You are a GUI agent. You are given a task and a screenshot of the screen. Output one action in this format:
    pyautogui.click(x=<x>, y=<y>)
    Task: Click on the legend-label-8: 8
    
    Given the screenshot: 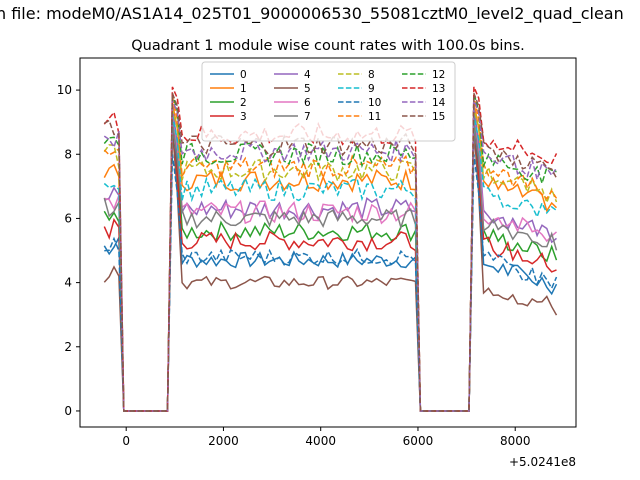 What is the action you would take?
    pyautogui.click(x=371, y=75)
    